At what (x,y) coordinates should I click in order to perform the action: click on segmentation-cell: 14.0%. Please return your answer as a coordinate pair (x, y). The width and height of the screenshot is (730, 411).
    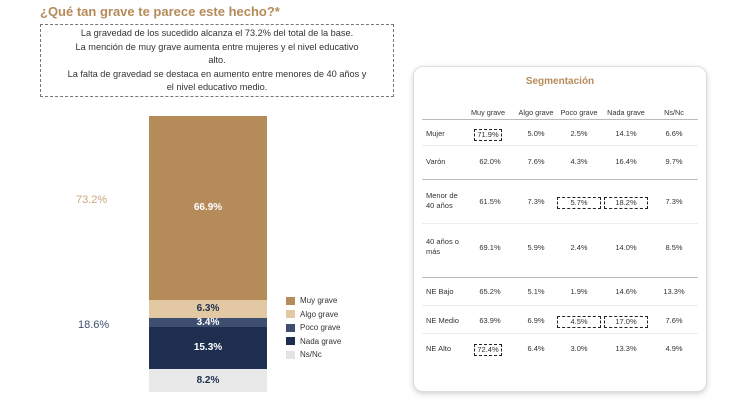
    Looking at the image, I should click on (626, 247).